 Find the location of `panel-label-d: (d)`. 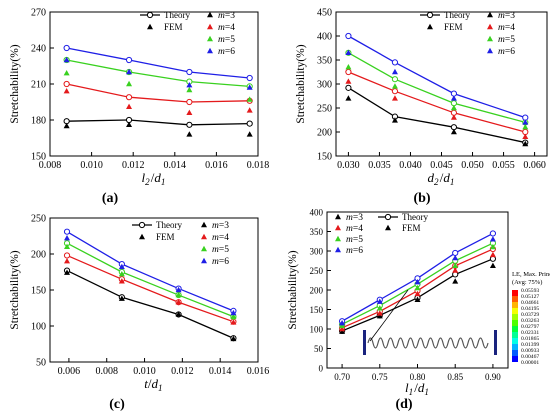

panel-label-d: (d) is located at coordinates (403, 404).